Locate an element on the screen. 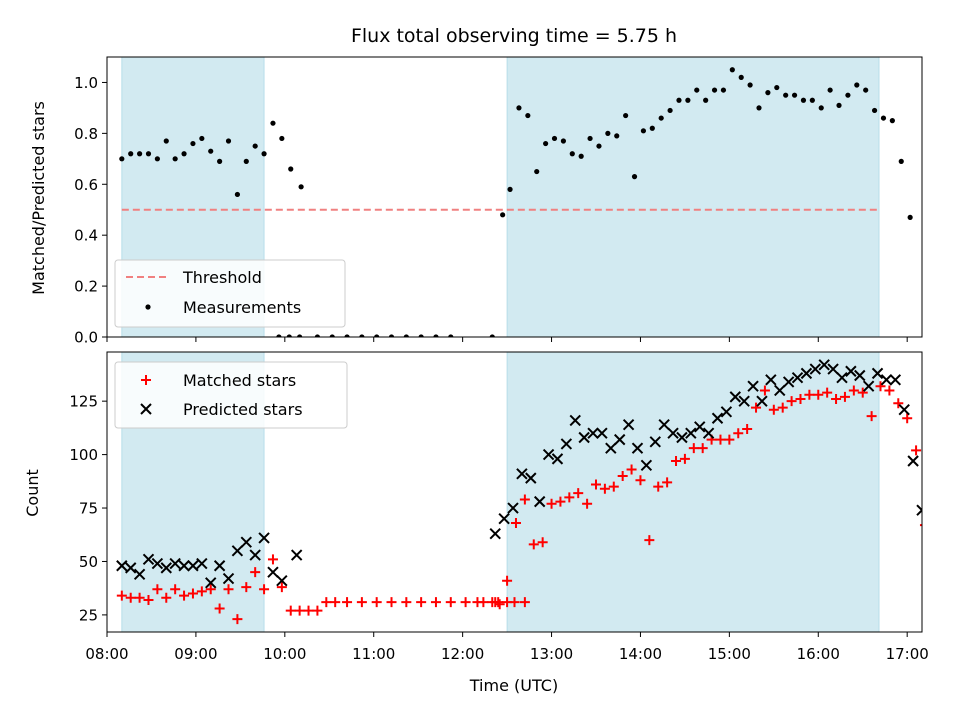 This screenshot has height=720, width=960. top-y-tick-label: 1.0 is located at coordinates (86, 83).